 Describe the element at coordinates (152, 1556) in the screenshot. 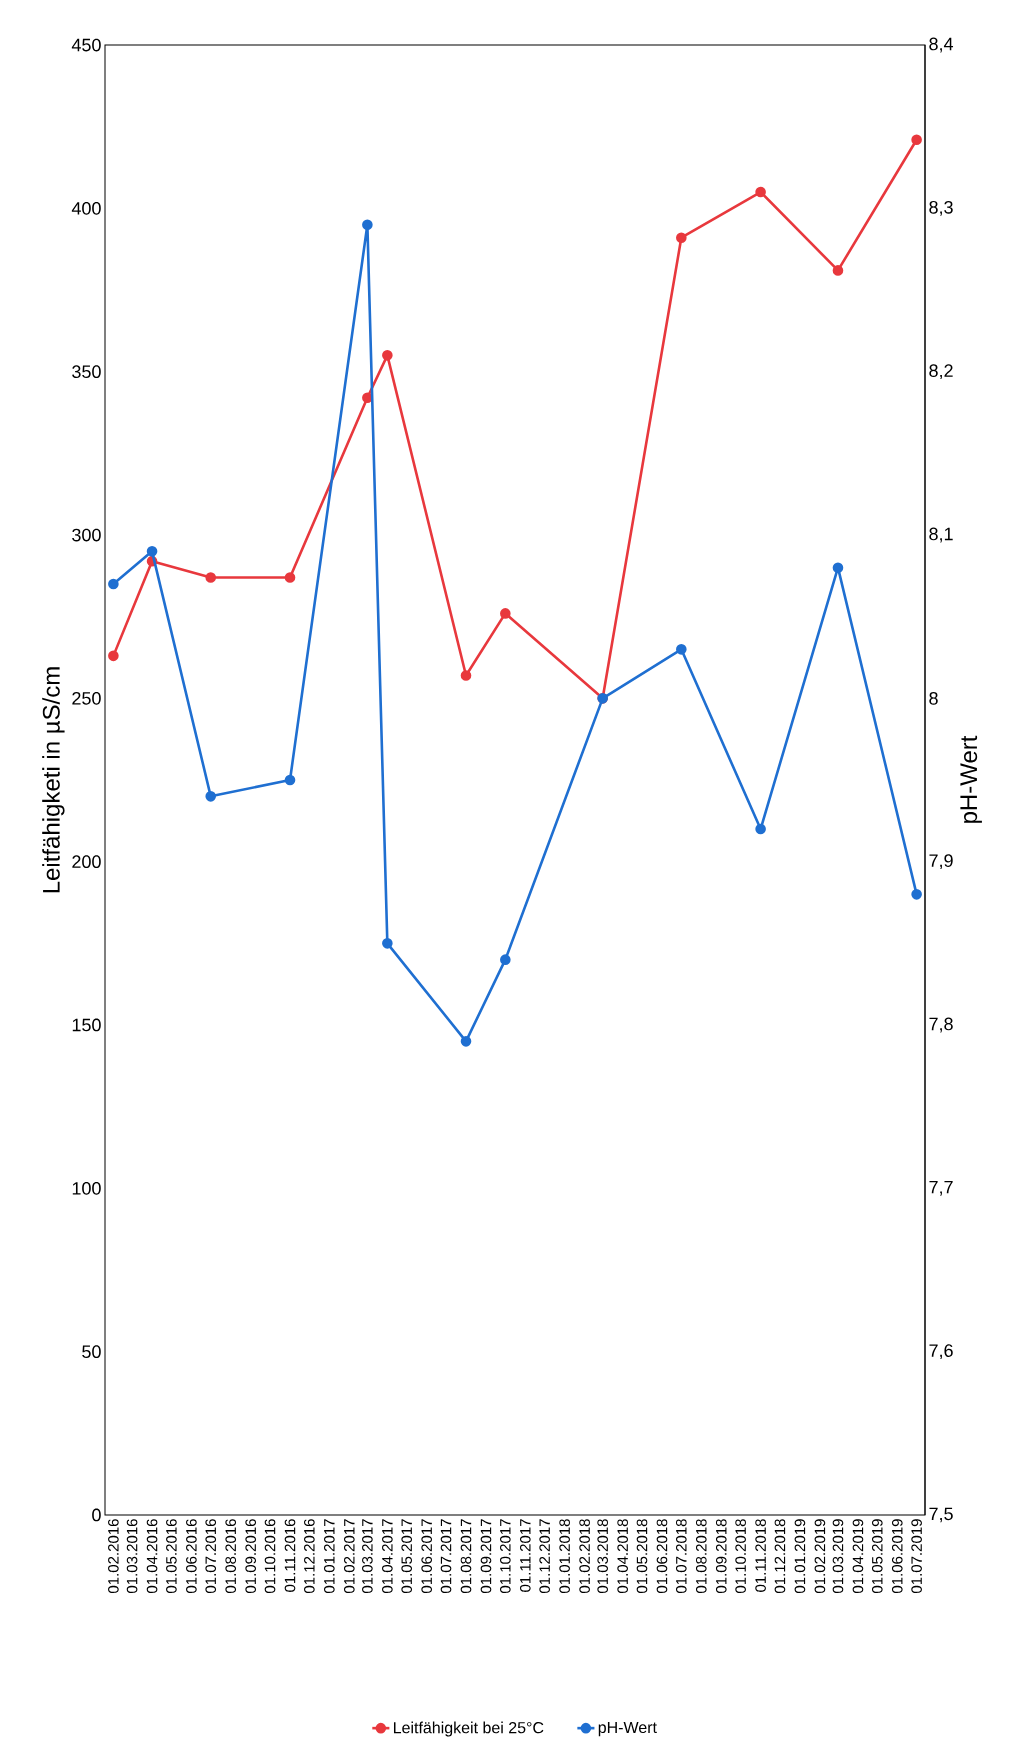

I see `x-tick-label: 01.04.2016` at that location.